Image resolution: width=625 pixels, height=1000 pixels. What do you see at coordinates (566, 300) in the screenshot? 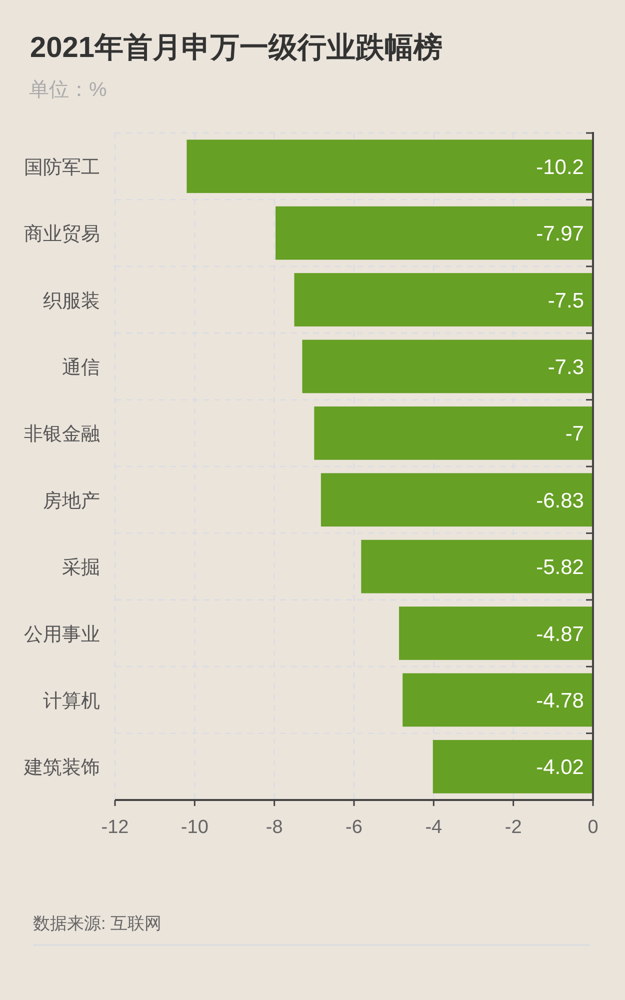
I see `data-label: -7.5` at bounding box center [566, 300].